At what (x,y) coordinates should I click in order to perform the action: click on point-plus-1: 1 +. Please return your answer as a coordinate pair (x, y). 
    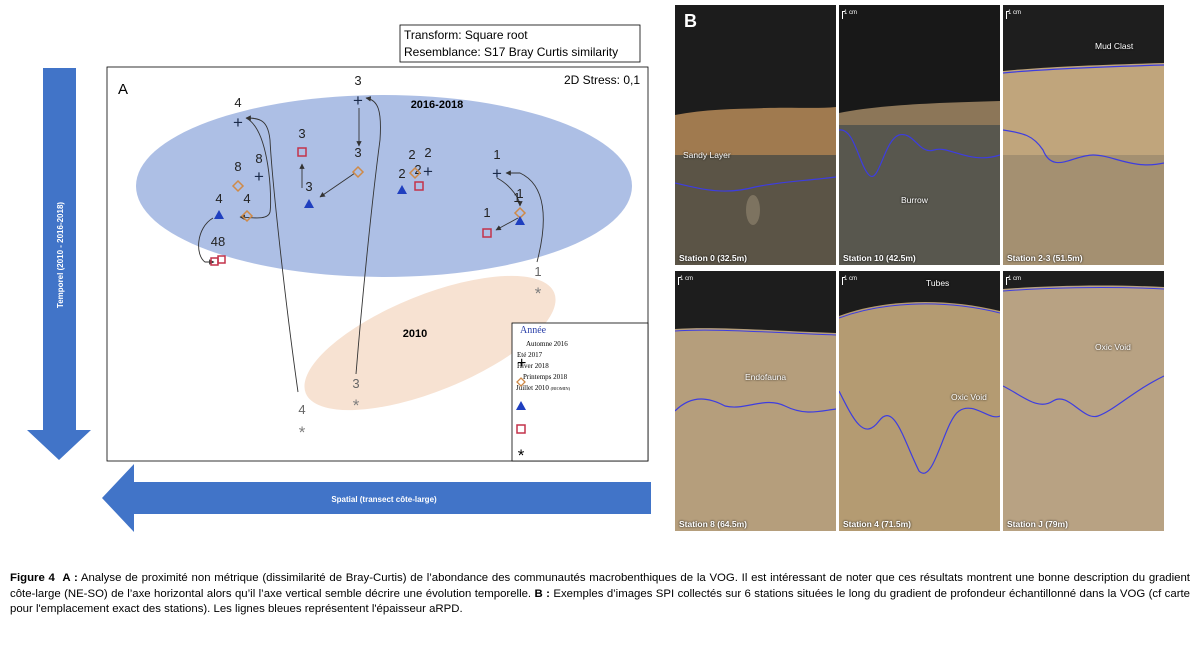
    Looking at the image, I should click on (497, 165).